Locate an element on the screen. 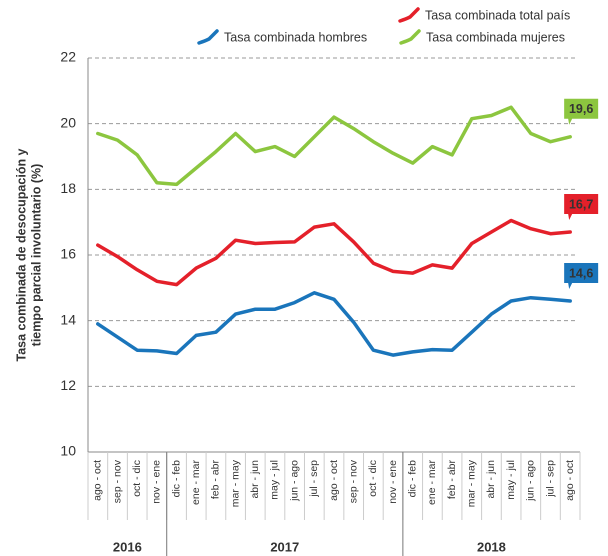 This screenshot has width=608, height=556. y-axis-label: Tasa combinada de desocupación y is located at coordinates (21, 254).